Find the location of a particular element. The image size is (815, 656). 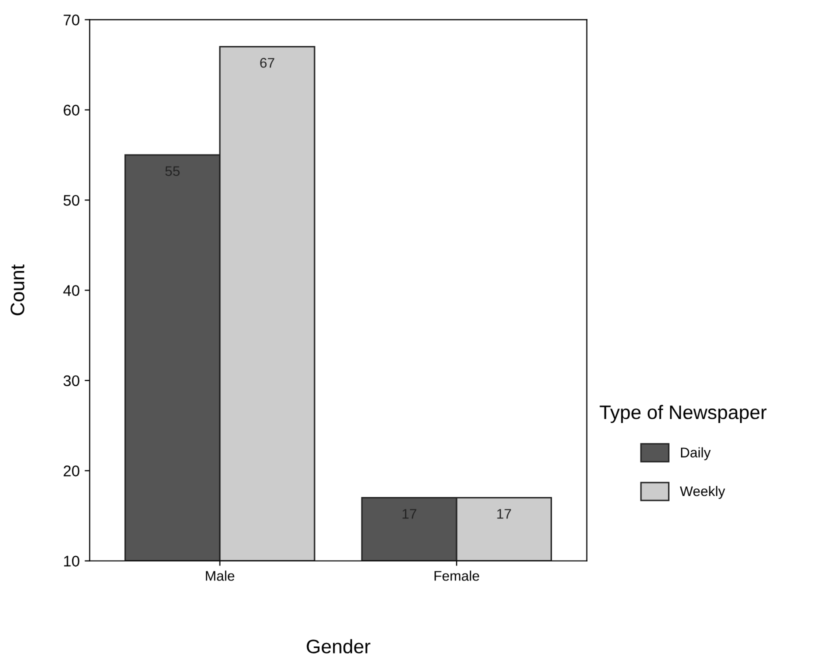

data-label: 67 is located at coordinates (267, 63).